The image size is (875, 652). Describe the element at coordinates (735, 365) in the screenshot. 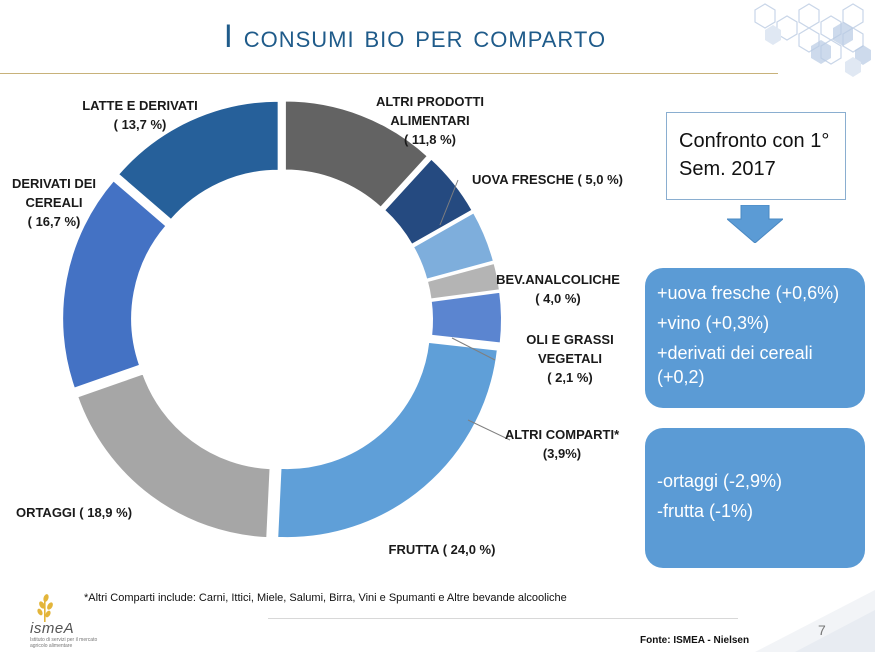

I see `increase-item: +derivati dei cereali (+0,2)` at that location.